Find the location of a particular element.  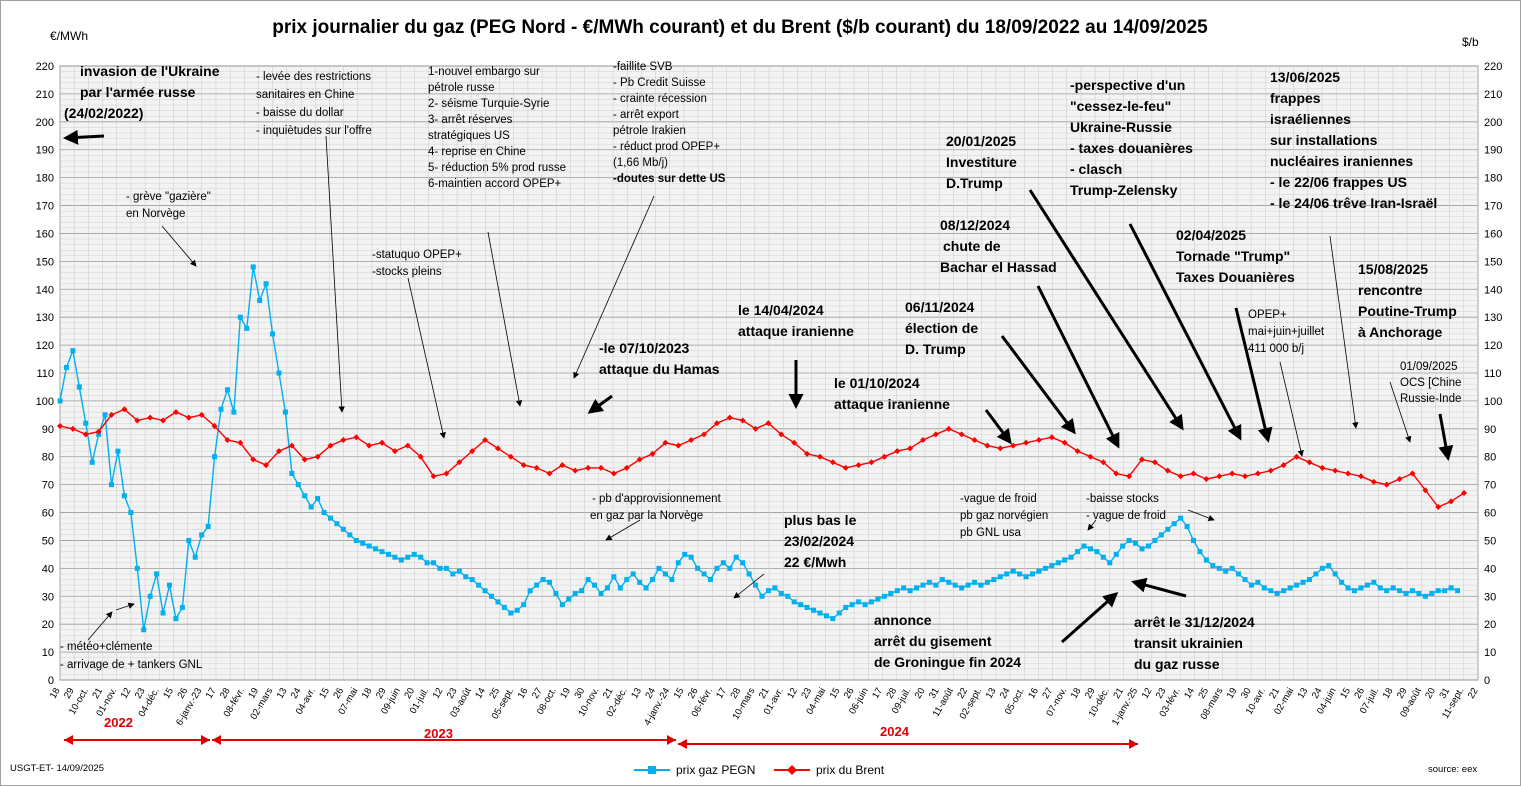

y-tick-label-left: 80 is located at coordinates (48, 458).